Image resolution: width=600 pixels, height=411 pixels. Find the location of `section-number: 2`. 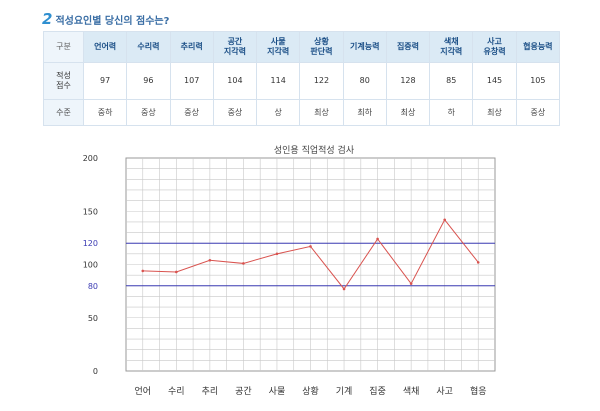

section-number: 2 is located at coordinates (47, 19).